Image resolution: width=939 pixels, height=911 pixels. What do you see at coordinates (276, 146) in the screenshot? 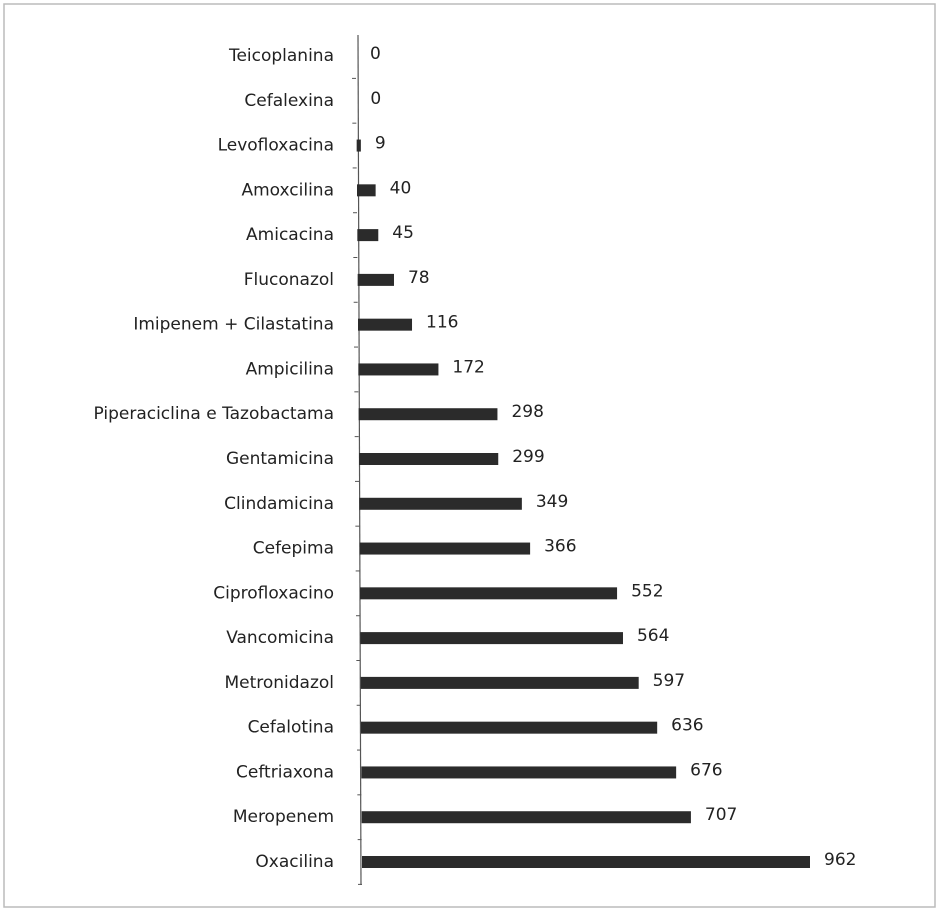
I see `category-label: Levofloxacina` at bounding box center [276, 146].